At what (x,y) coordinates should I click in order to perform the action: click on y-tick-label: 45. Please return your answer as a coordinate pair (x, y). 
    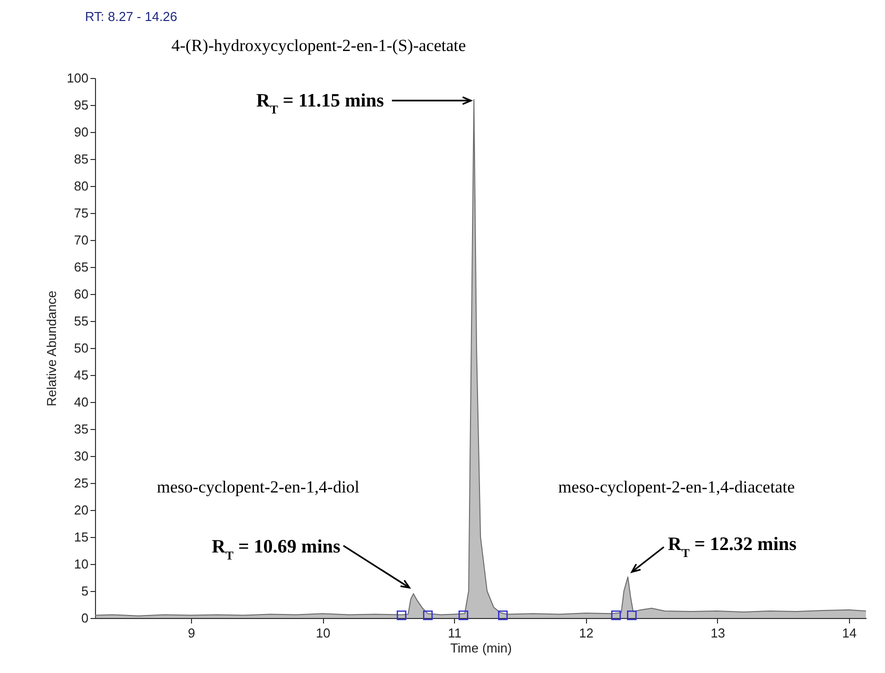
    Looking at the image, I should click on (81, 375).